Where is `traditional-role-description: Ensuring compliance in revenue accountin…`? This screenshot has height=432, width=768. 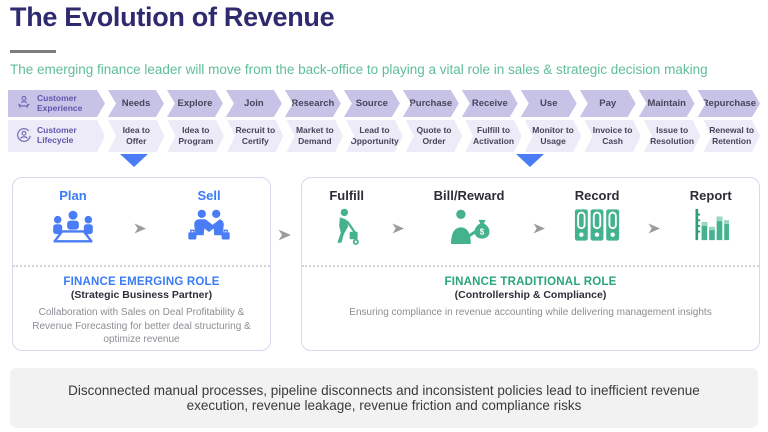
traditional-role-description: Ensuring compliance in revenue accountin… is located at coordinates (530, 312).